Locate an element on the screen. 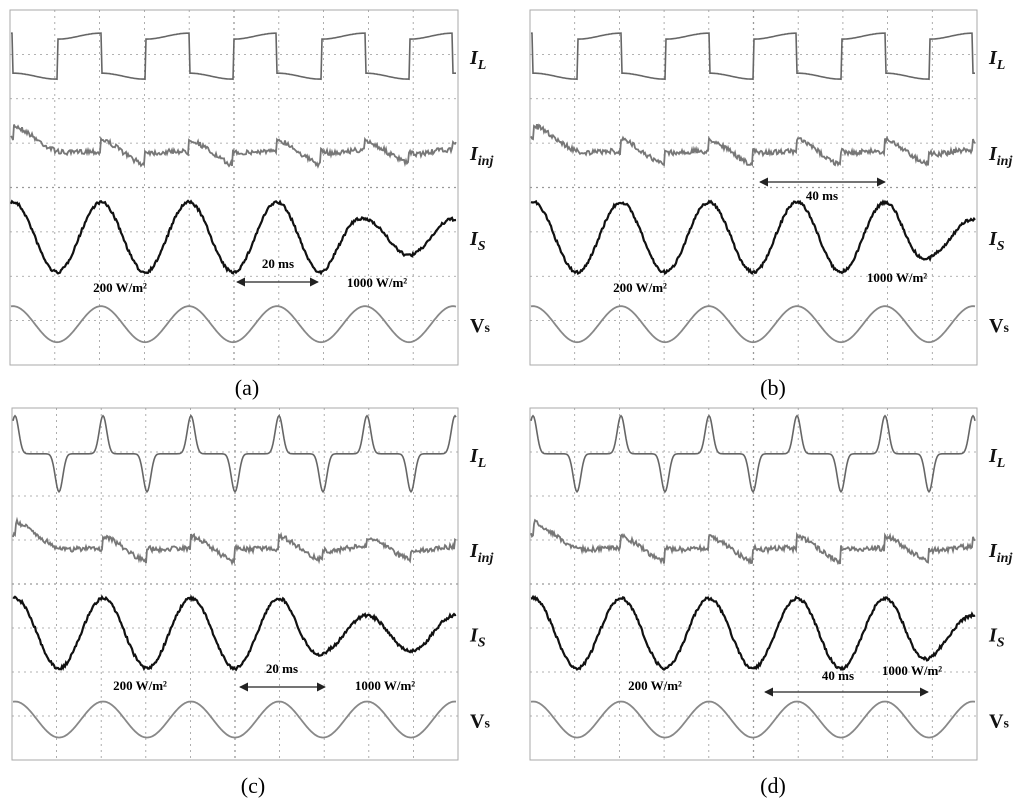  panel-caption: (b) is located at coordinates (773, 387).